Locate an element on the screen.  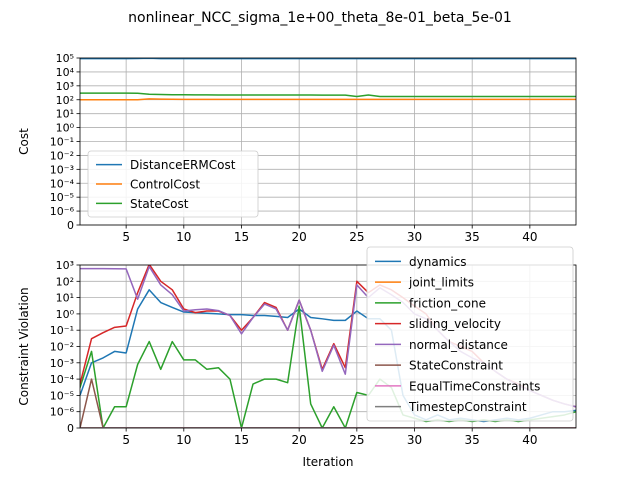
series-group is located at coordinates (328, 79).